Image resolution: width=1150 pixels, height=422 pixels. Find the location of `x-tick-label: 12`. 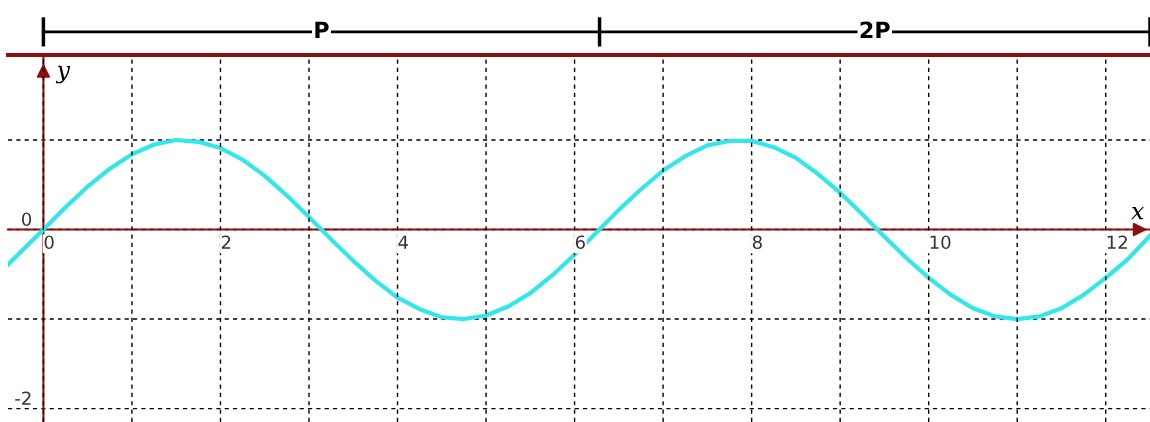

x-tick-label: 12 is located at coordinates (1117, 242).